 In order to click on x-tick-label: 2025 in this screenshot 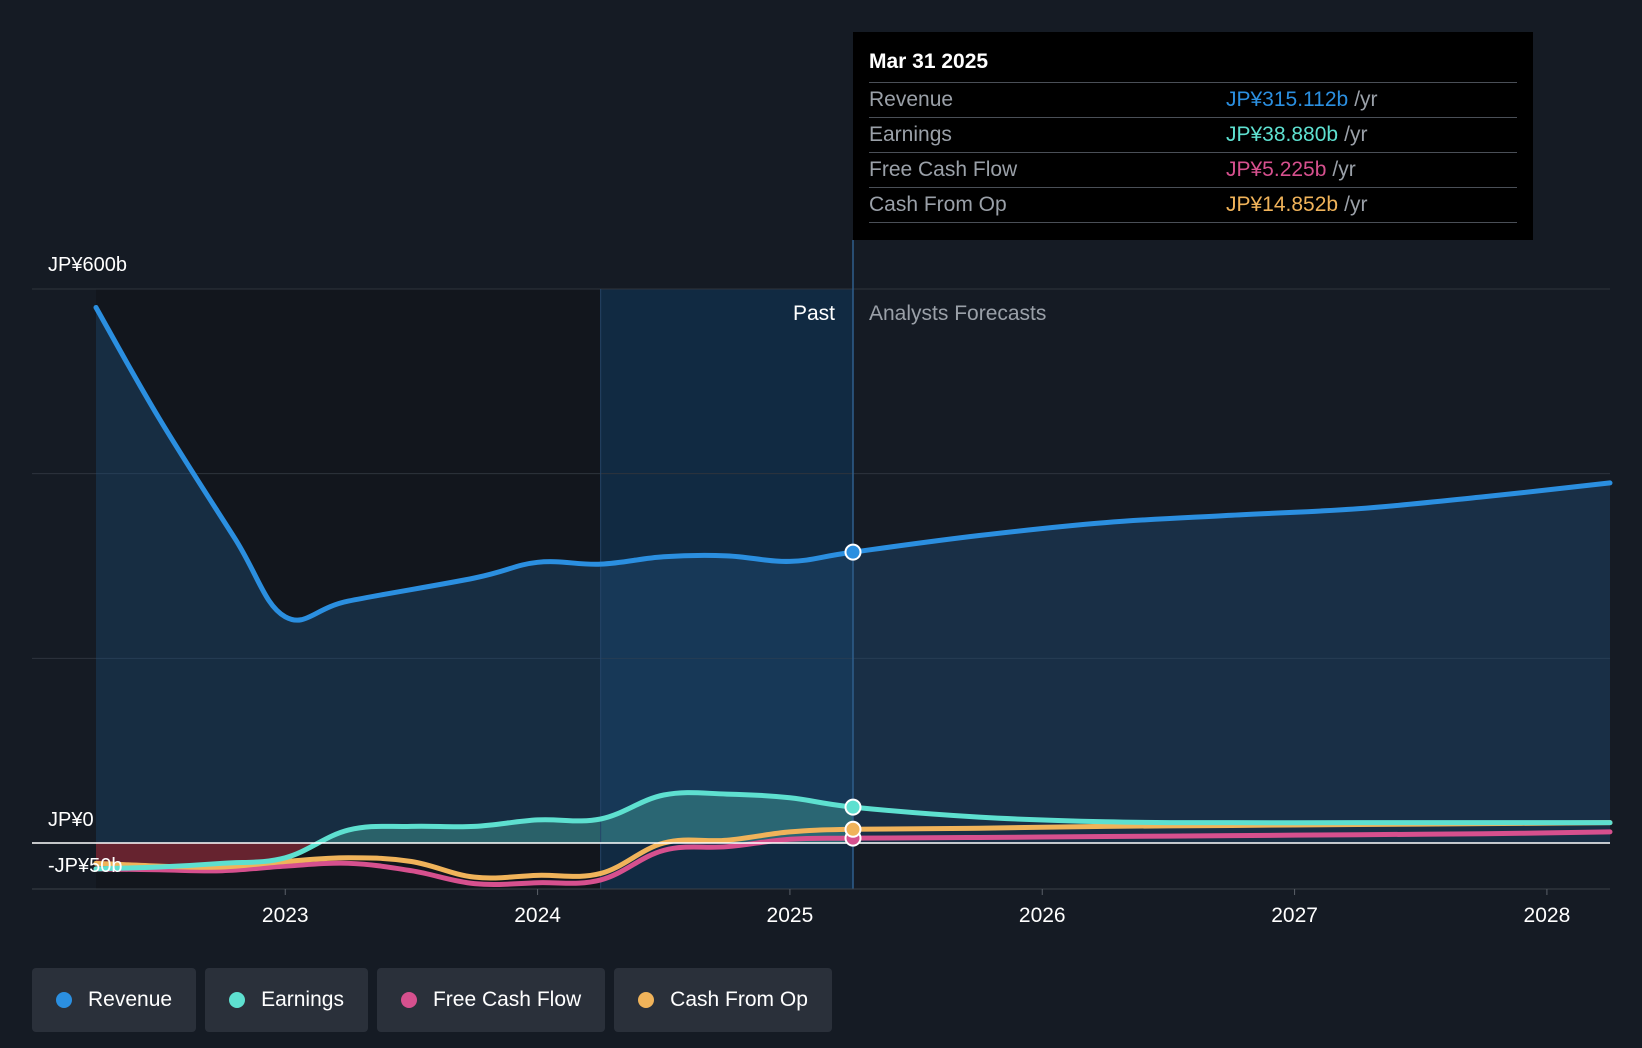, I will do `click(790, 915)`.